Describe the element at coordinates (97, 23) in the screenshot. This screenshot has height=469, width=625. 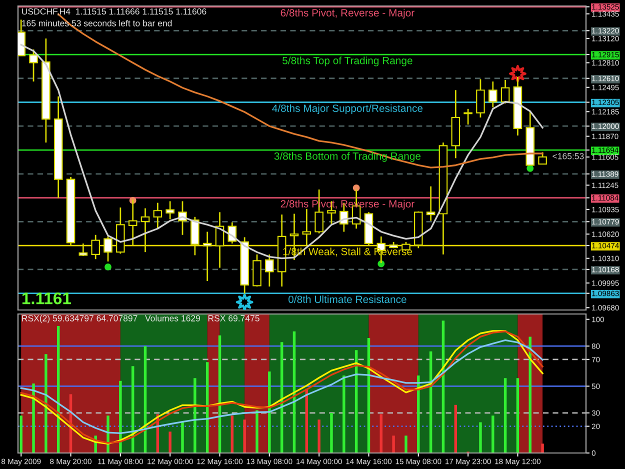
I see `text: 165 minutes 53 seconds left to bar end` at that location.